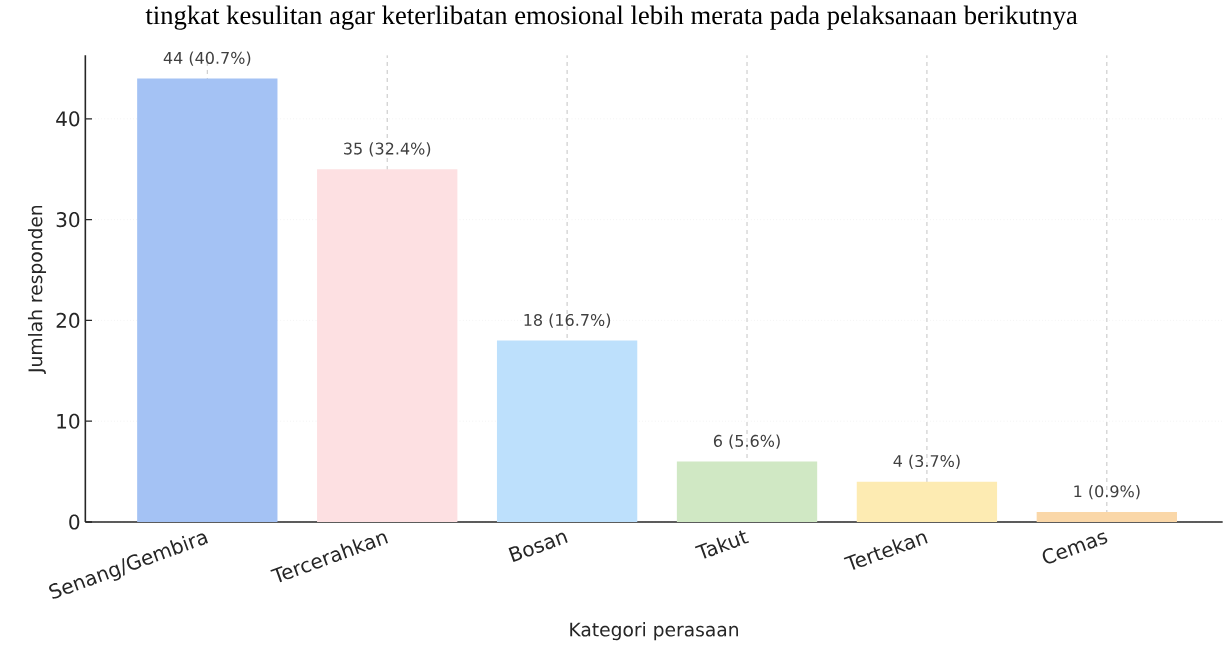  What do you see at coordinates (1075, 548) in the screenshot?
I see `x-tick-label: Cemas` at bounding box center [1075, 548].